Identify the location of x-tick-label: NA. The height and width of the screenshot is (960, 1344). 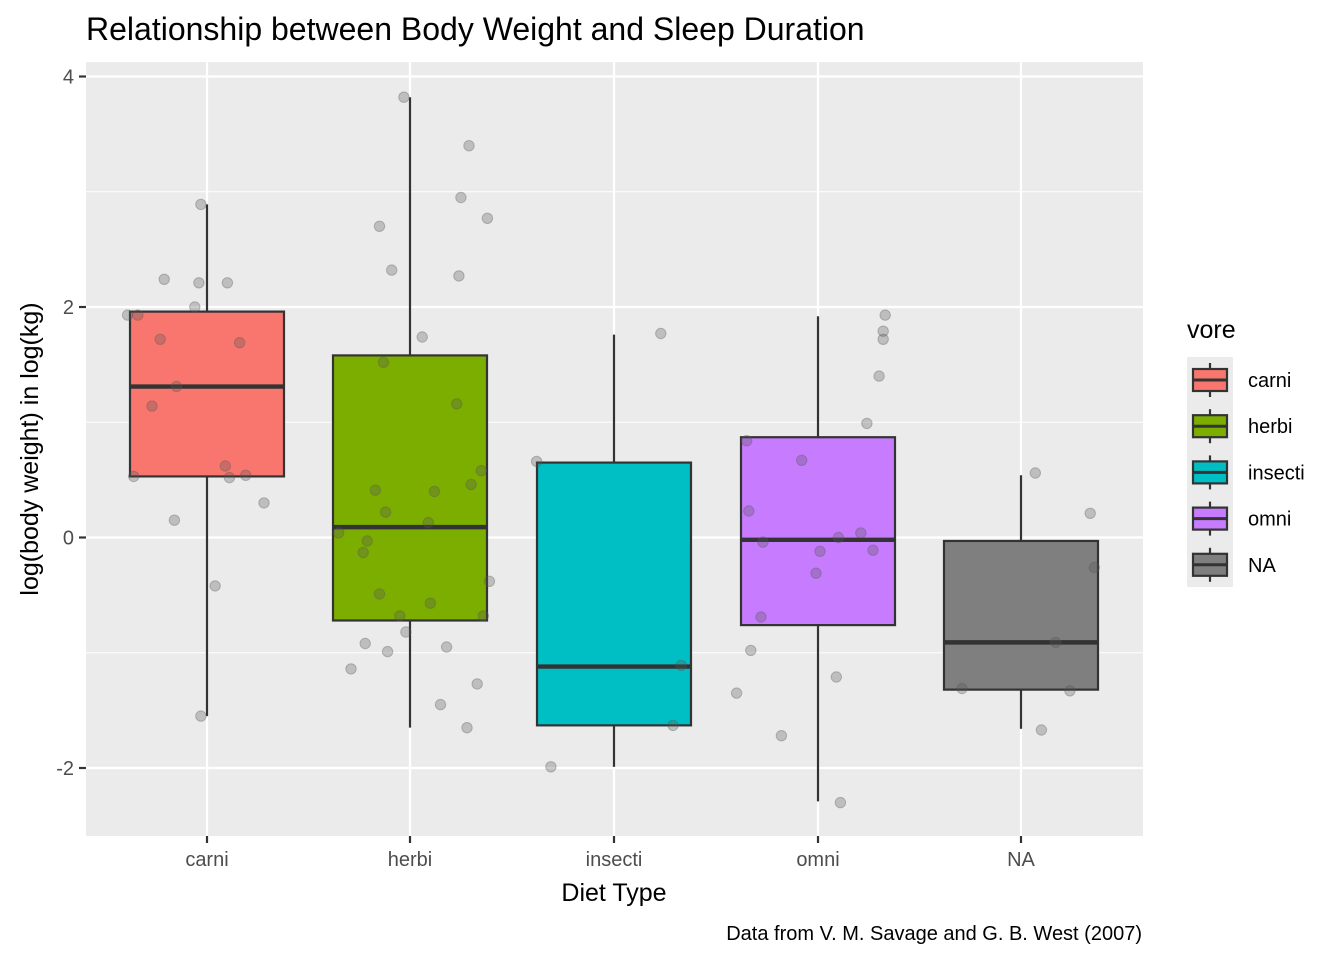
(1021, 860).